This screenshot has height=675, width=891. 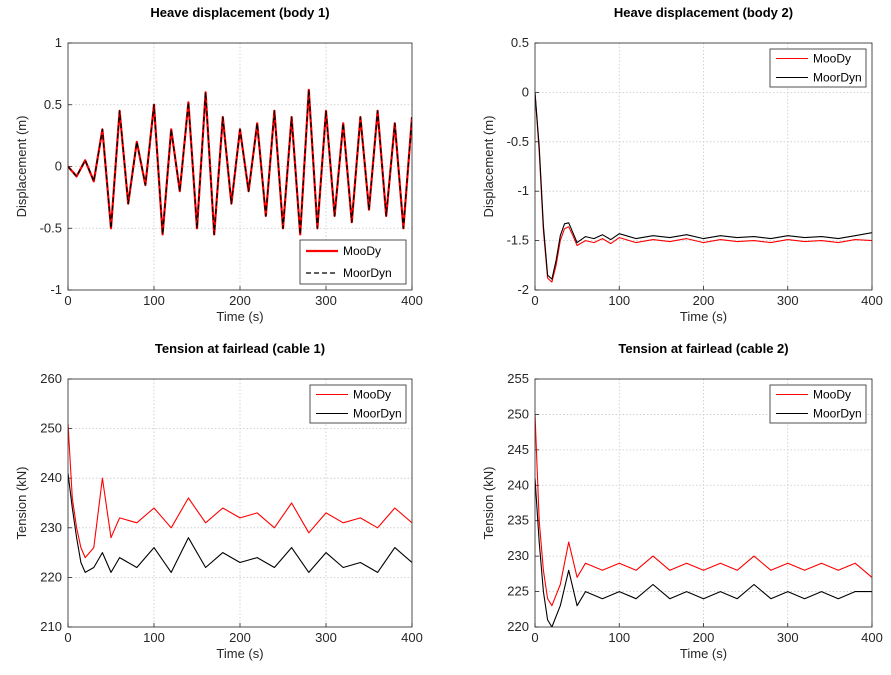 I want to click on y-tick-label: 235, so click(x=518, y=520).